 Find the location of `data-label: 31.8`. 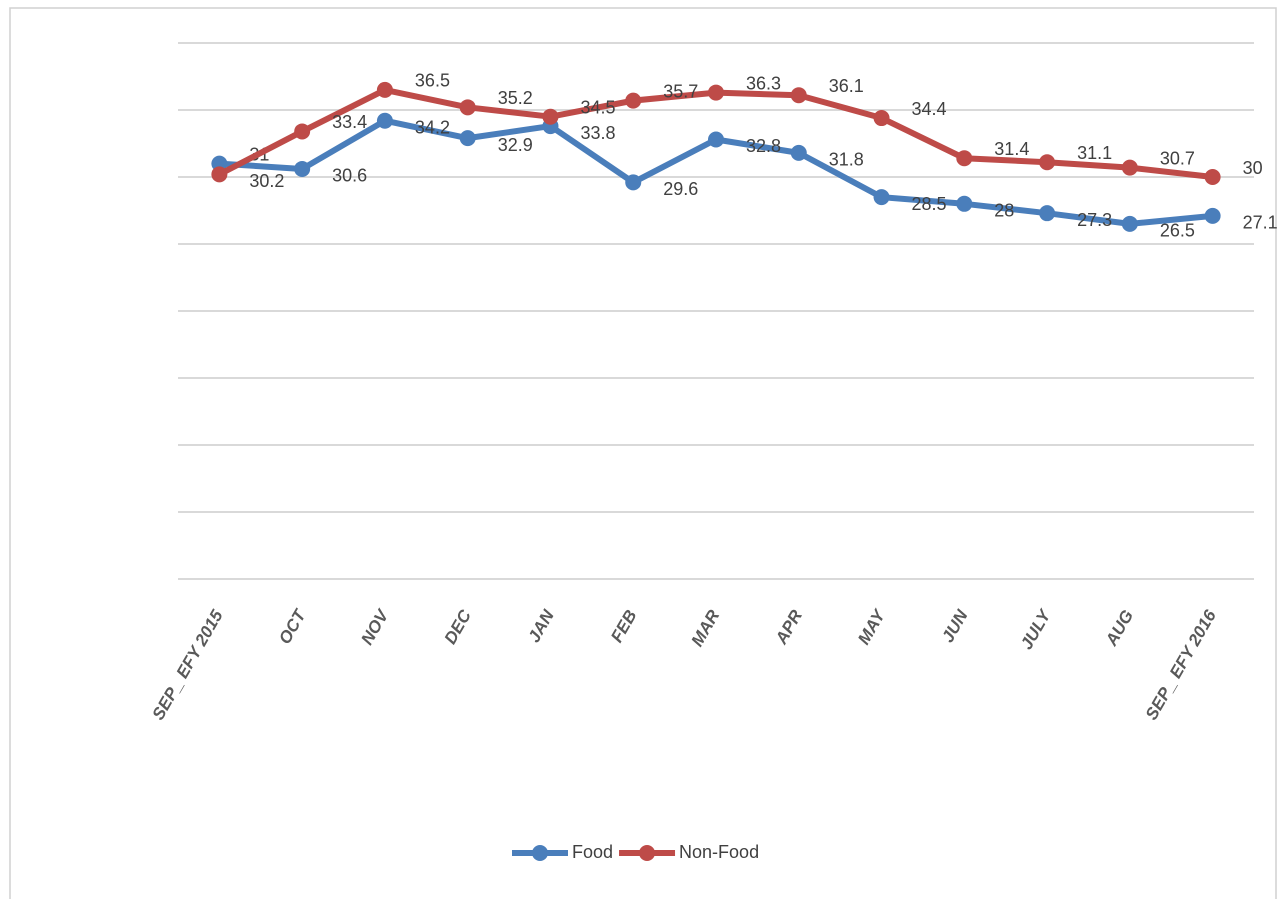

data-label: 31.8 is located at coordinates (846, 160).